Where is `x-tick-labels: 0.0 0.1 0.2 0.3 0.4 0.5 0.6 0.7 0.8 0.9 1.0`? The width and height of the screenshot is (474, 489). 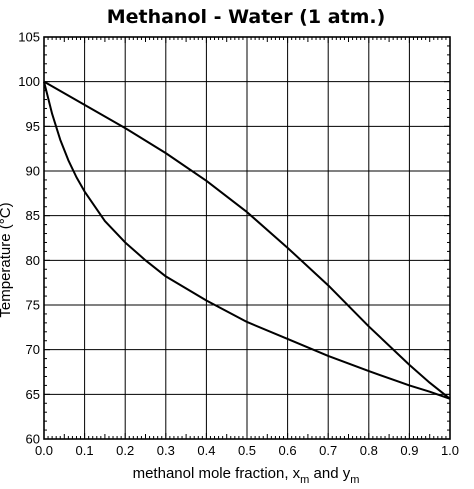 x-tick-labels: 0.0 0.1 0.2 0.3 0.4 0.5 0.6 0.7 0.8 0.9 1.0 is located at coordinates (247, 450).